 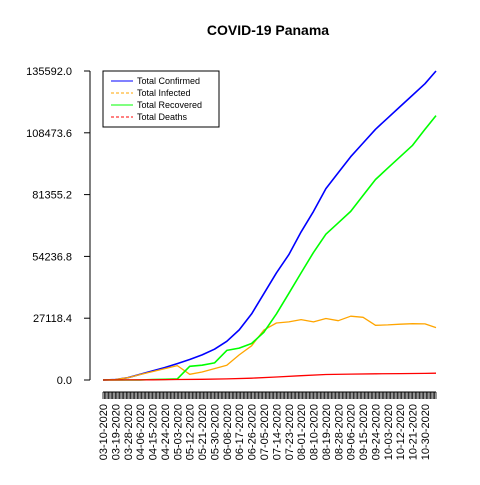 What do you see at coordinates (191, 432) in the screenshot?
I see `x-tick-label: 05-12-2020` at bounding box center [191, 432].